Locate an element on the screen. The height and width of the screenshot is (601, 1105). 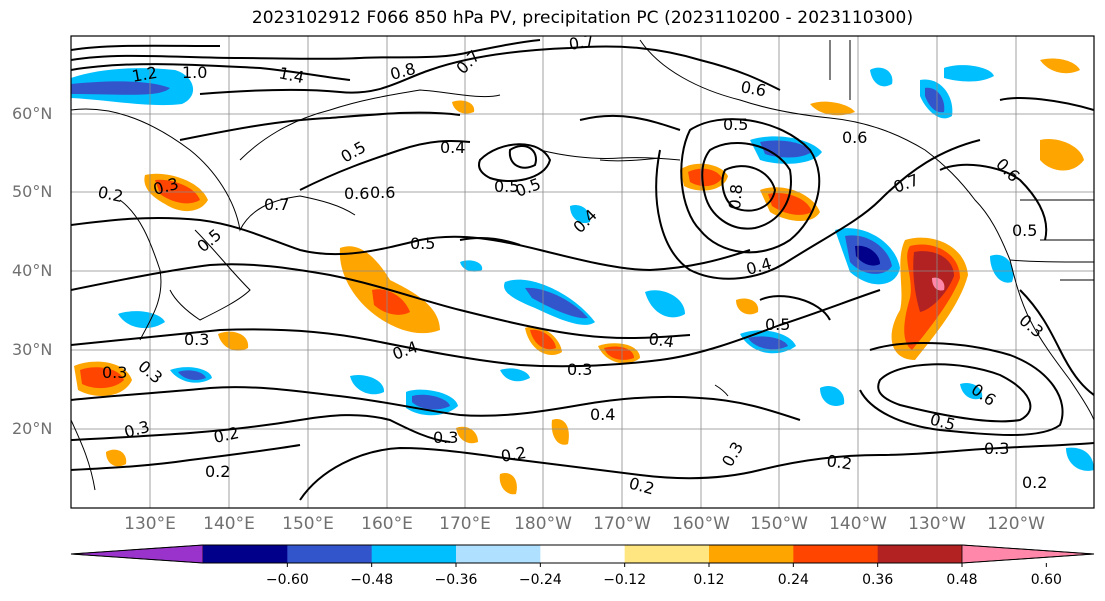
colorbar-frame is located at coordinates (582, 554).